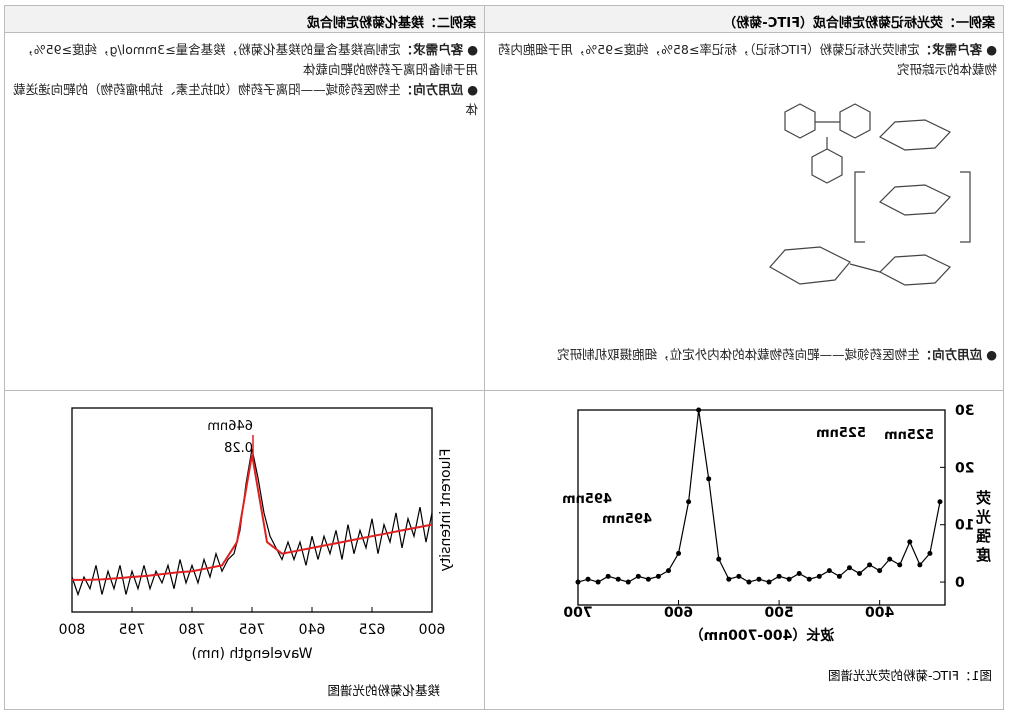 Image resolution: width=1009 pixels, height=715 pixels. I want to click on x-axis-label: 波长（400-700nm）, so click(762, 635).